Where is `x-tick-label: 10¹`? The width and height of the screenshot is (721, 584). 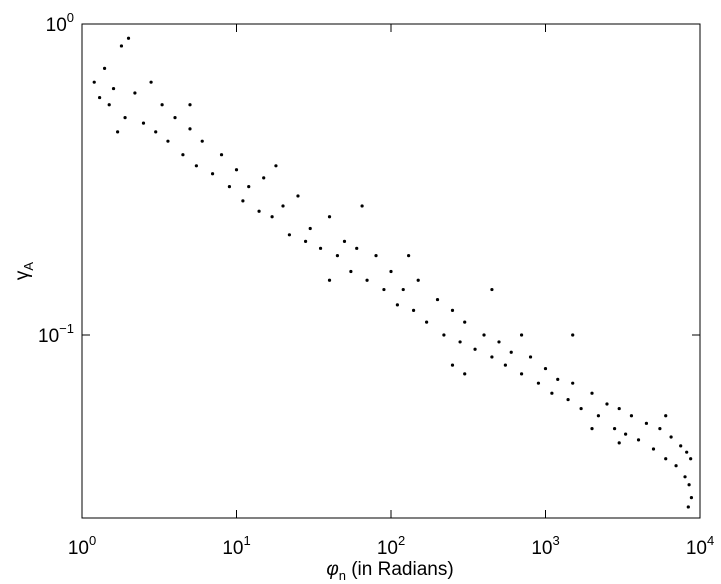
x-tick-label: 10¹ is located at coordinates (236, 546).